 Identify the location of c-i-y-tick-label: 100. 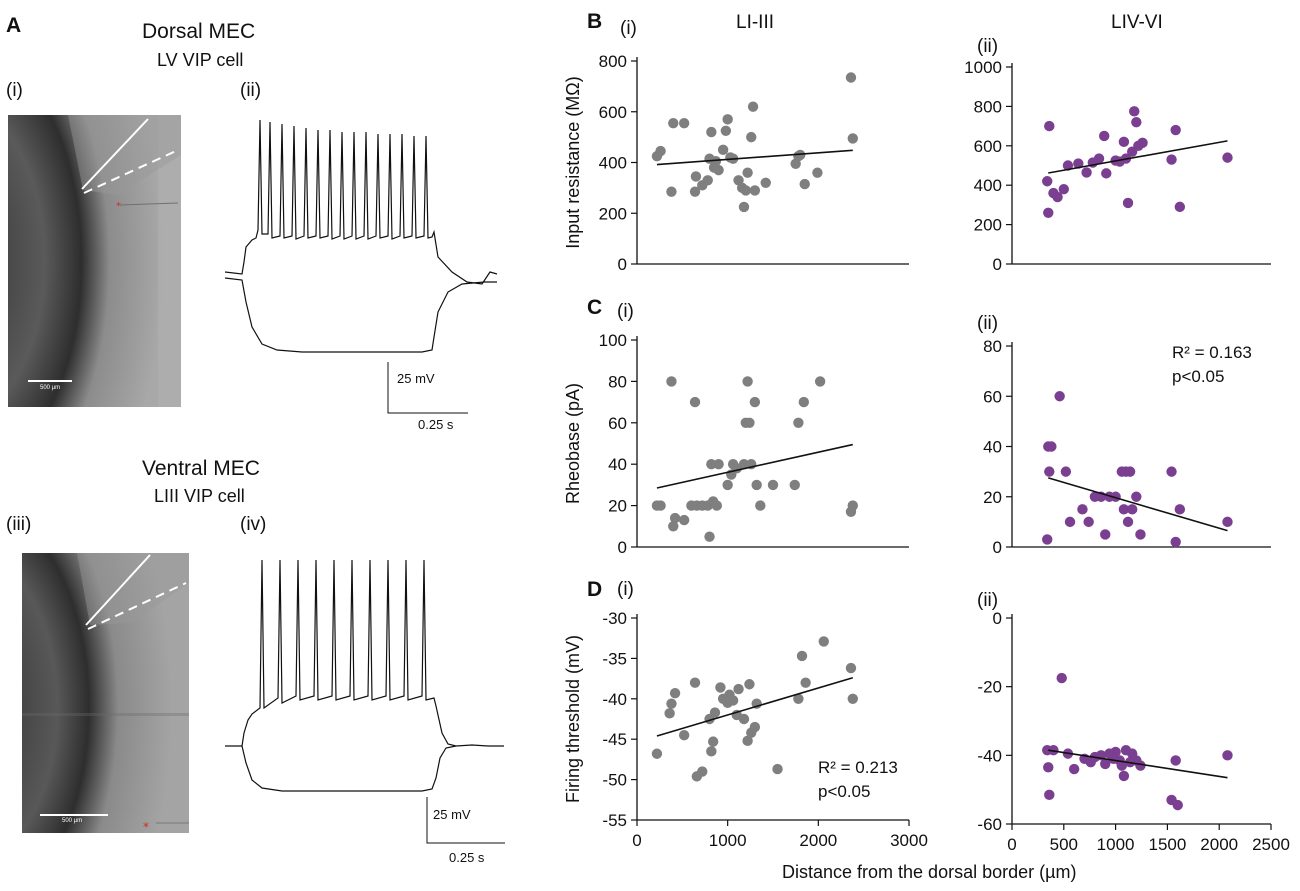
(613, 340).